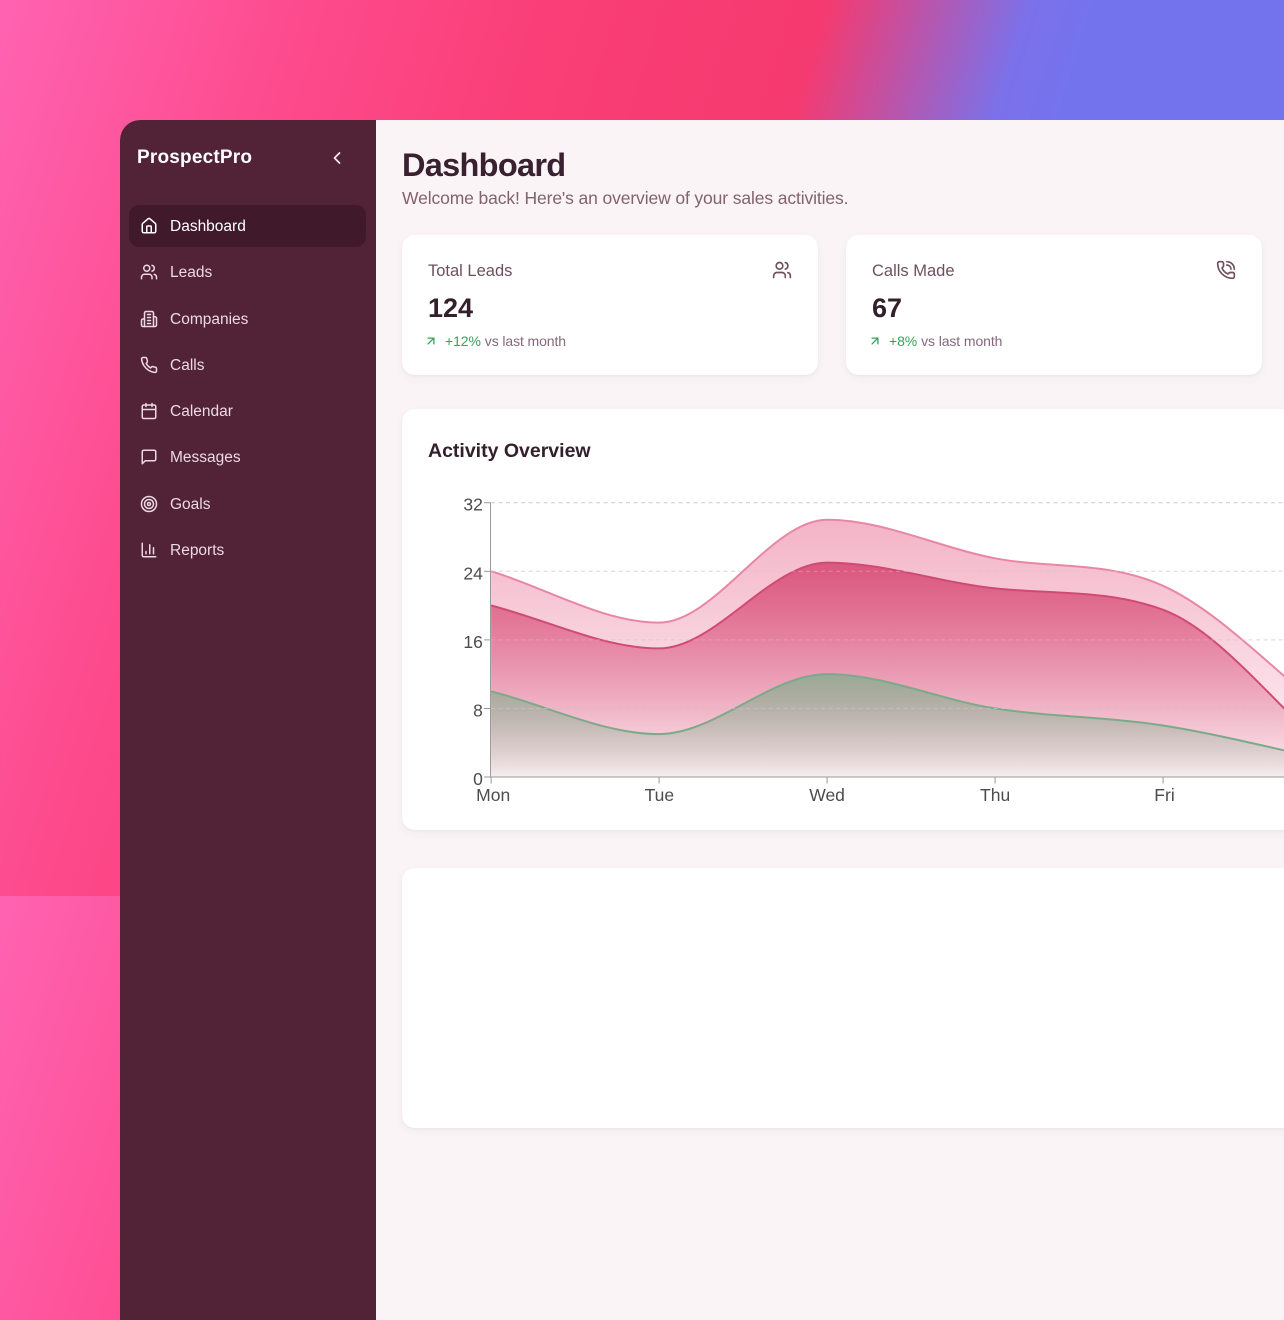  Describe the element at coordinates (827, 795) in the screenshot. I see `svg-text: Wed` at that location.